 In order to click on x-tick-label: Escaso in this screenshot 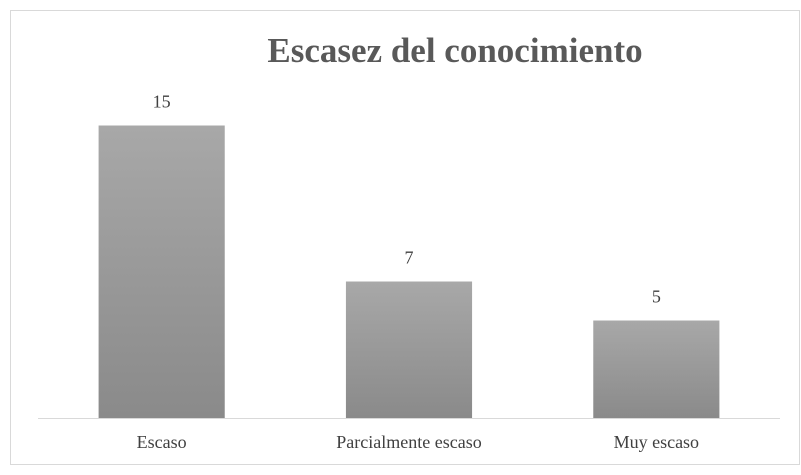, I will do `click(162, 442)`.